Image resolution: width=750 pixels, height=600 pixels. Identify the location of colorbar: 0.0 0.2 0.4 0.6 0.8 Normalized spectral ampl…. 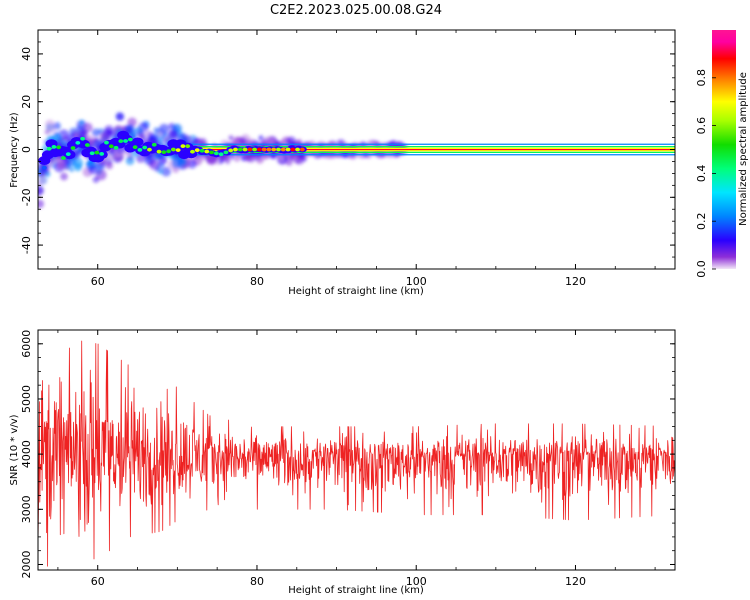
(722, 154).